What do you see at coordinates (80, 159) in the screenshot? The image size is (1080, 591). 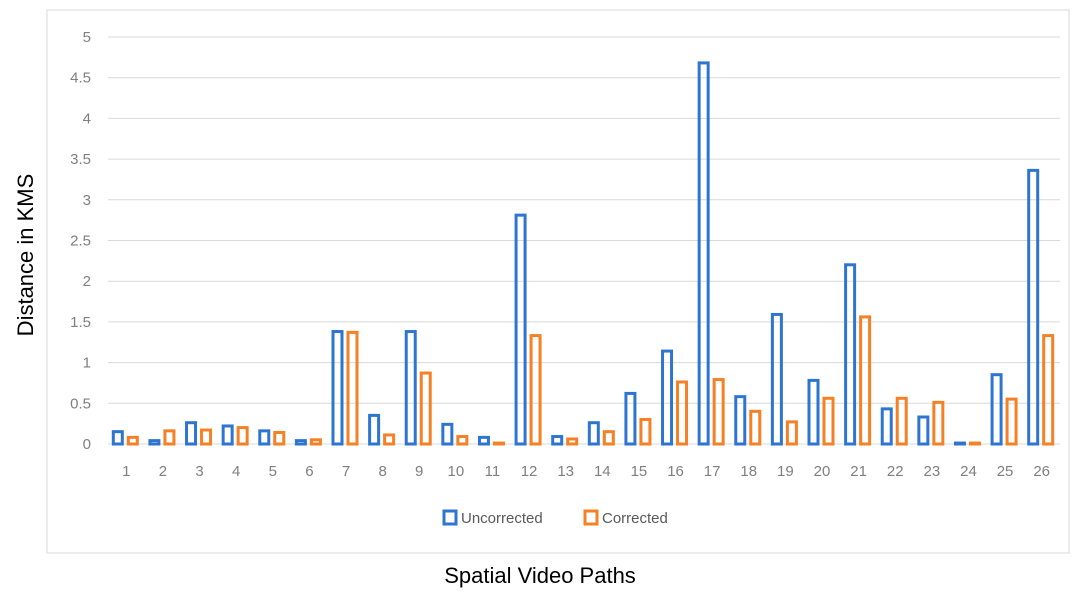 I see `y-tick-label: 3.5` at bounding box center [80, 159].